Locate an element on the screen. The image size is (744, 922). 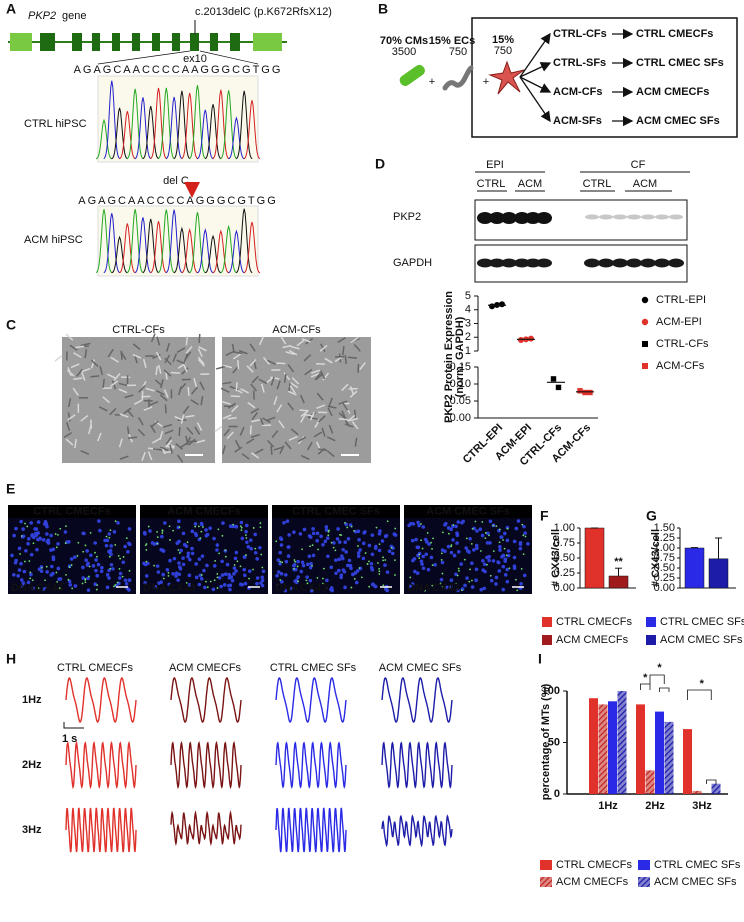
trace is located at coordinates (311, 765).